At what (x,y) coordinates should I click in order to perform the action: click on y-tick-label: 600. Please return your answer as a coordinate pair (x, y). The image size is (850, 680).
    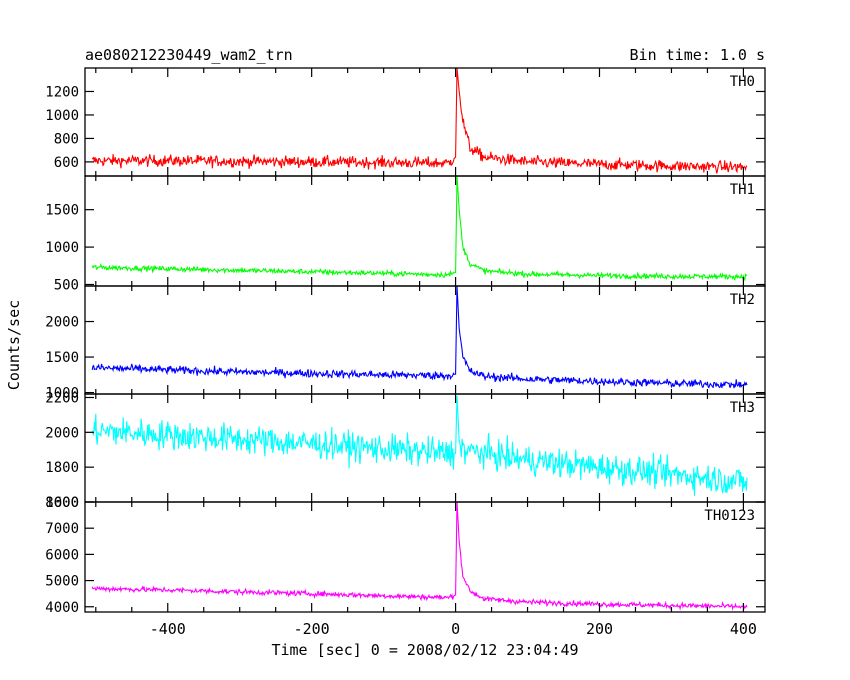
    Looking at the image, I should click on (66, 163).